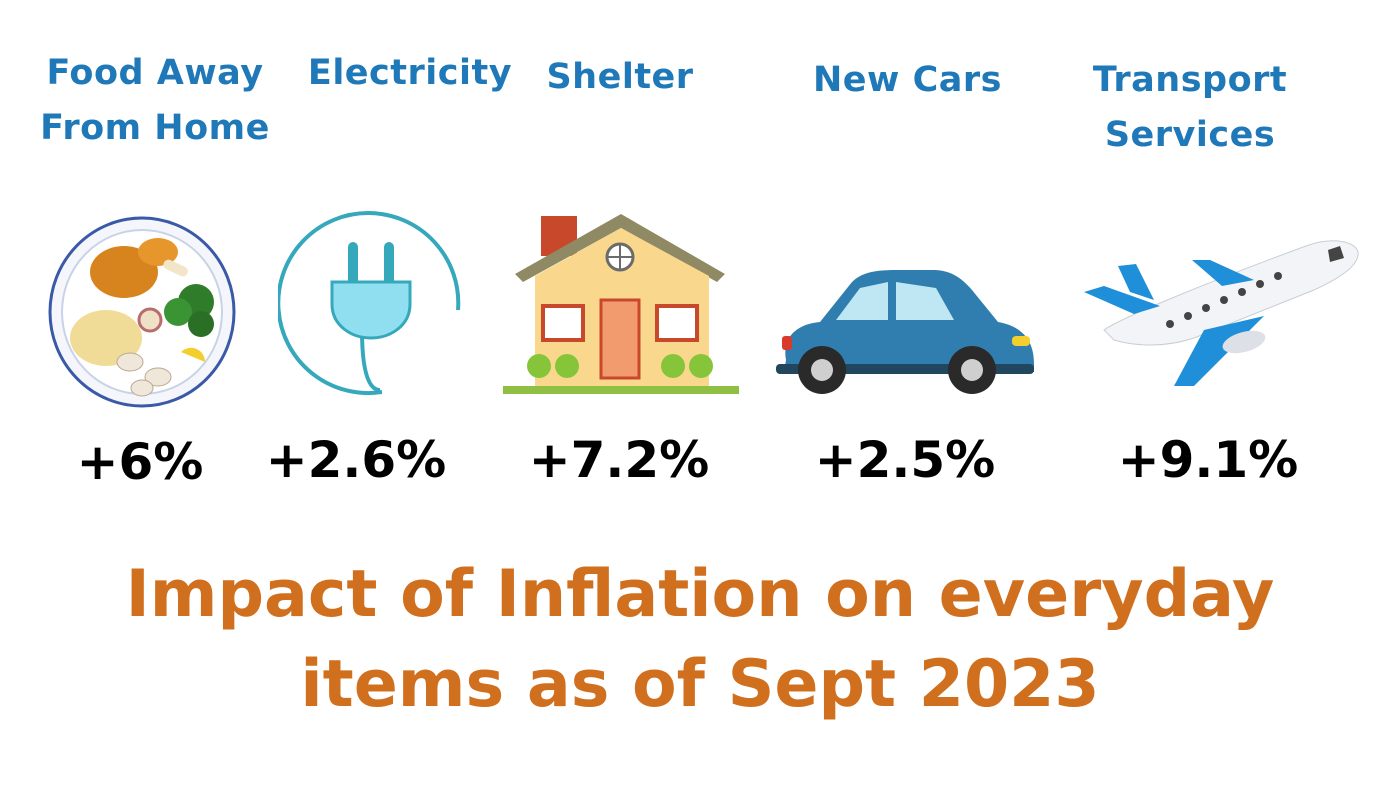 The width and height of the screenshot is (1400, 789). Describe the element at coordinates (619, 460) in the screenshot. I see `change-value-shelter: +7.2%` at that location.